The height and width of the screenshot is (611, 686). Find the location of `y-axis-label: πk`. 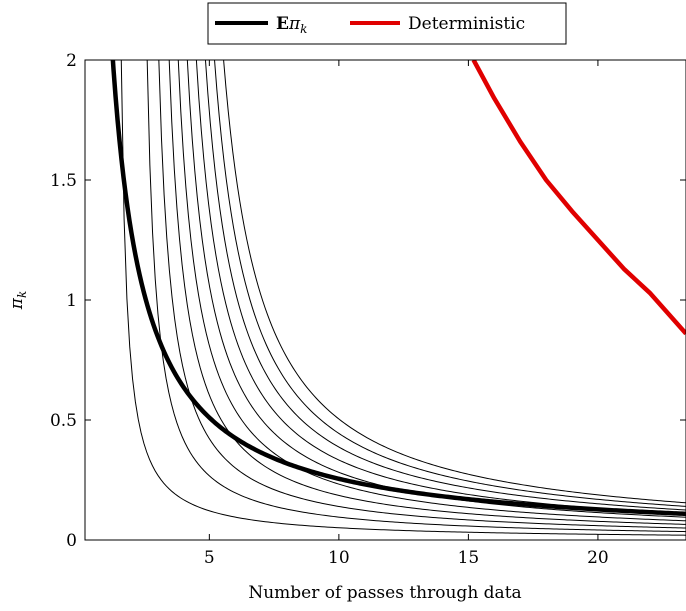

y-axis-label: πk is located at coordinates (18, 300).